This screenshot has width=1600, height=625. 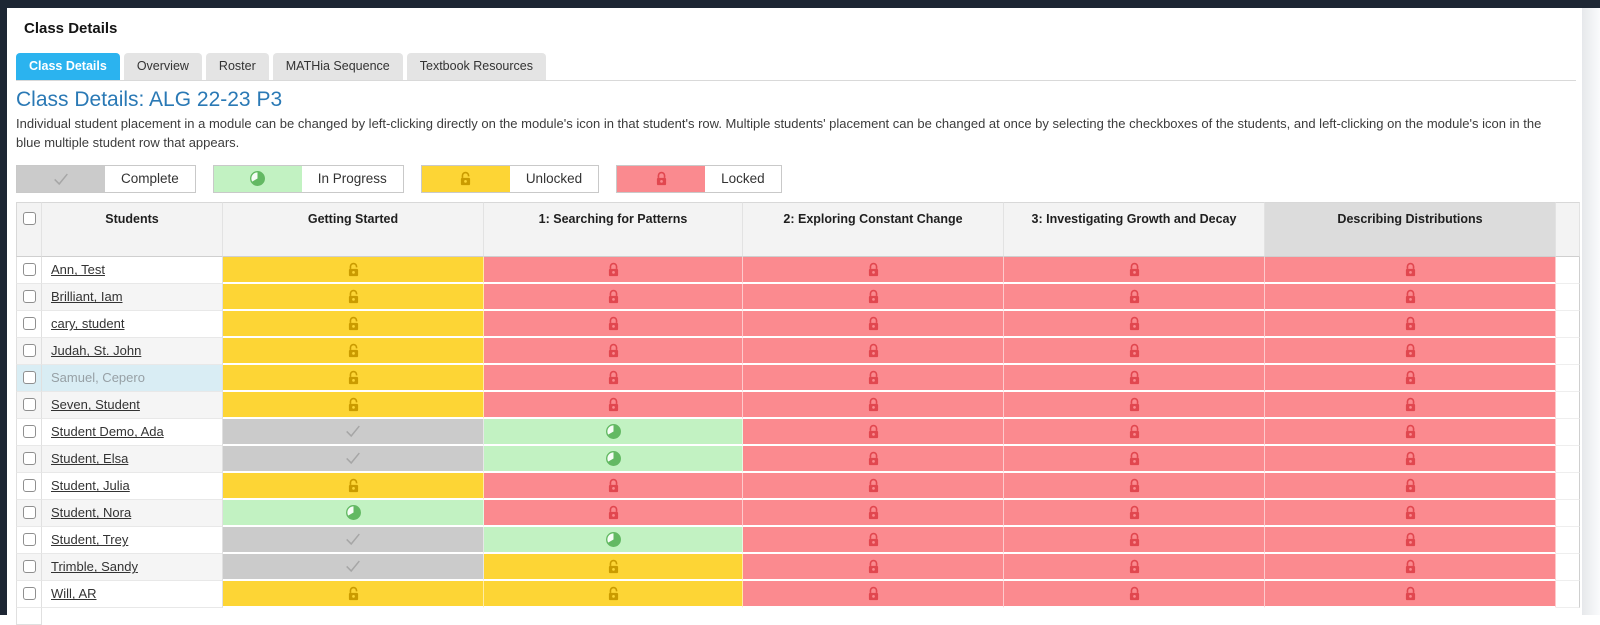 What do you see at coordinates (743, 179) in the screenshot?
I see `legend-label: Locked` at bounding box center [743, 179].